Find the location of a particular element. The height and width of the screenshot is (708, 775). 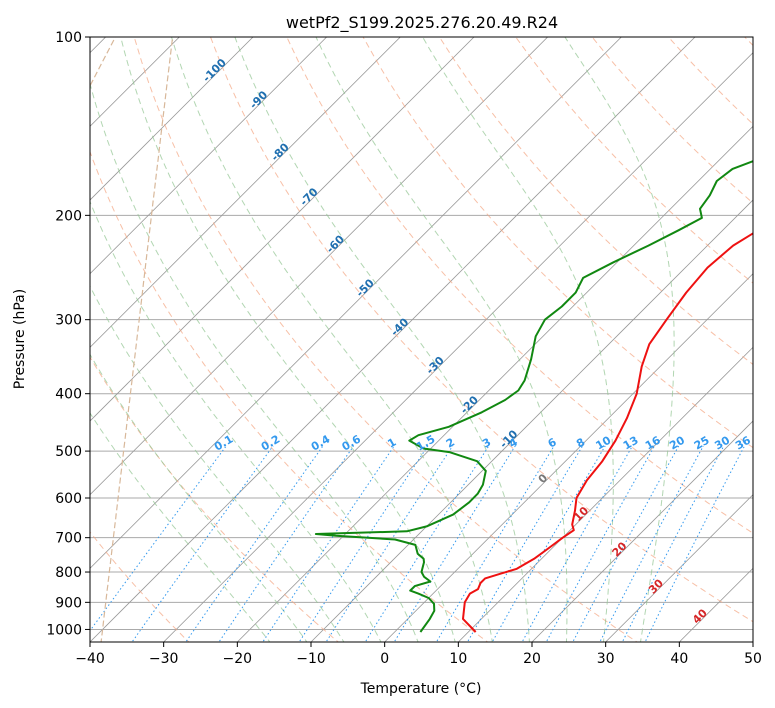

mixing-ratio-label: 16 is located at coordinates (653, 442).